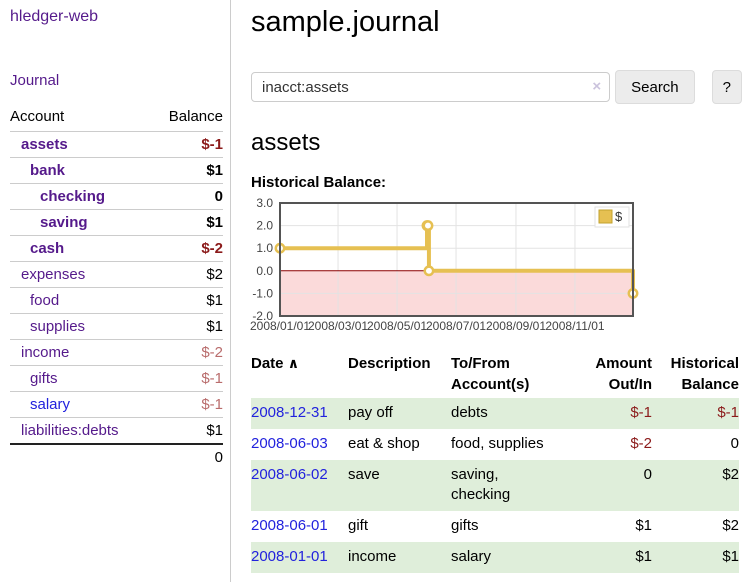 Image resolution: width=742 pixels, height=582 pixels. I want to click on account-row: assets $-1, so click(116, 144).